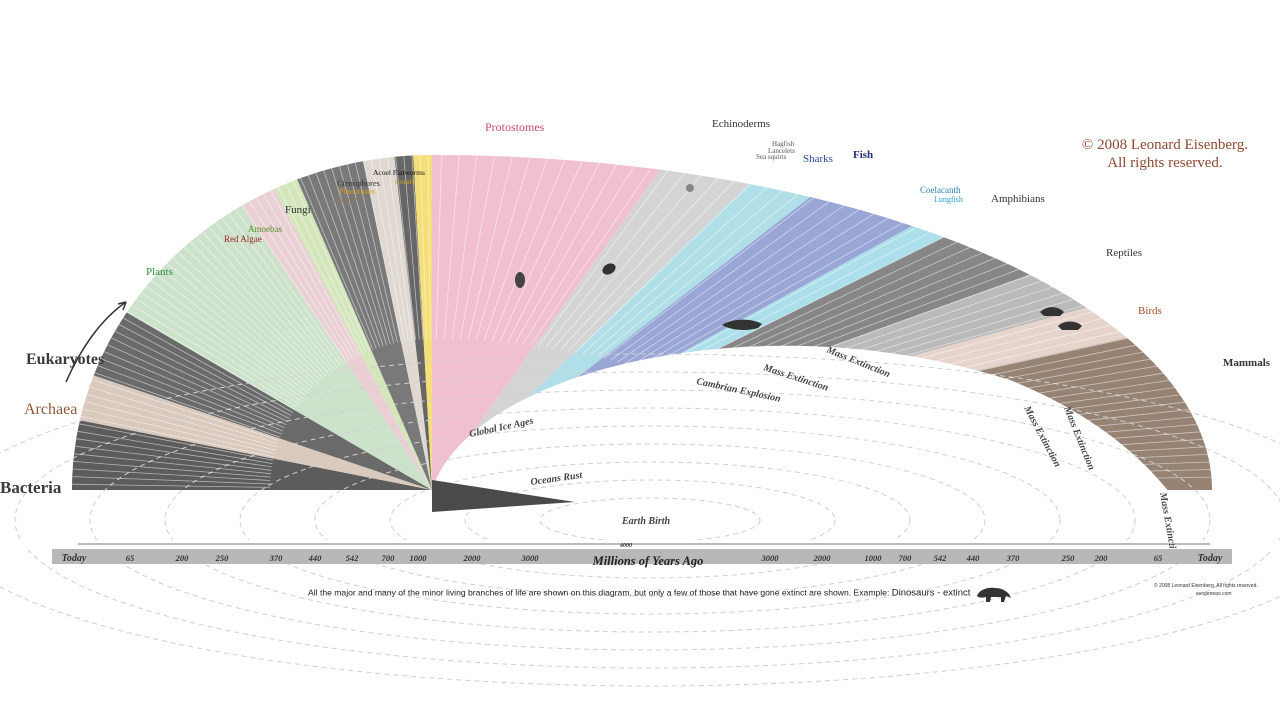 The image size is (1280, 720). Describe the element at coordinates (65, 359) in the screenshot. I see `label-eukaryotes: Eukaryotes` at that location.